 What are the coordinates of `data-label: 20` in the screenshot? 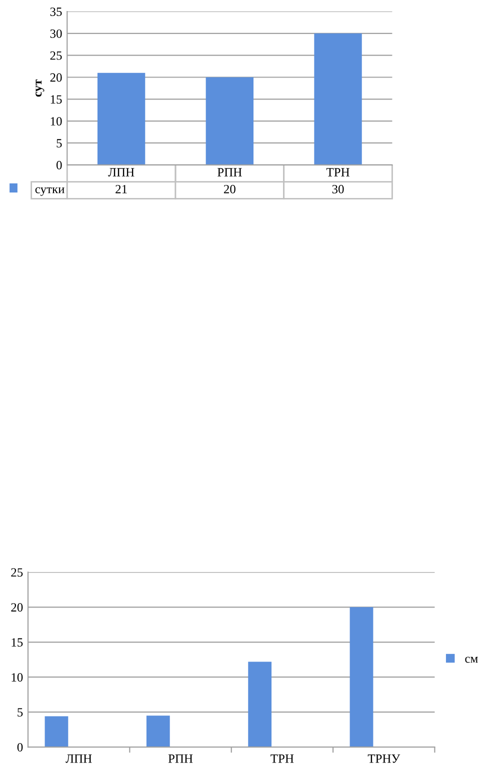 It's located at (230, 189).